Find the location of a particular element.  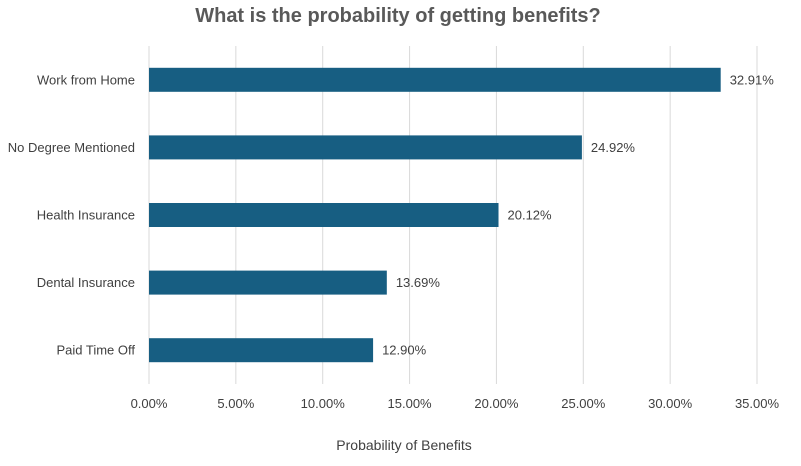

category-label: Health Insurance is located at coordinates (86, 215).